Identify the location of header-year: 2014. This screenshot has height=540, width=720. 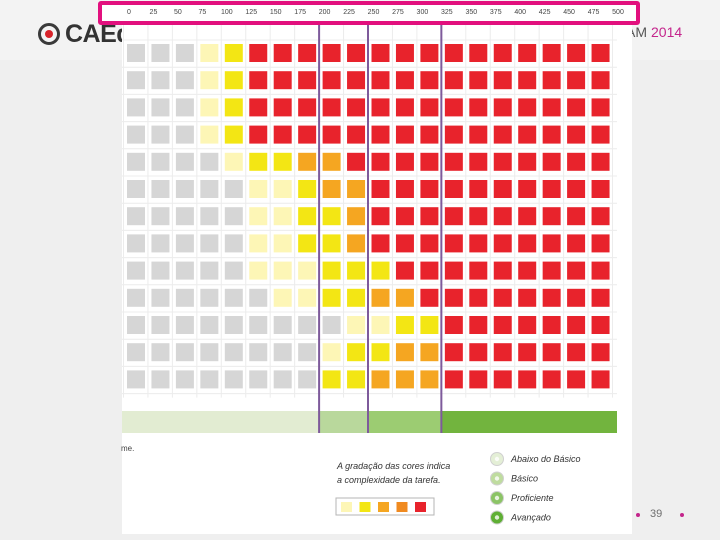
(667, 32).